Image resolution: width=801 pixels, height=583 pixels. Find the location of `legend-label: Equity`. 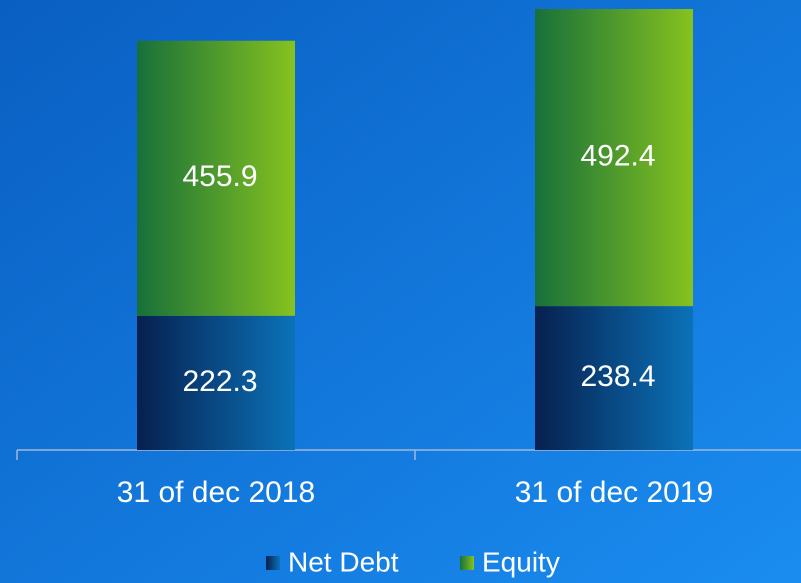

legend-label: Equity is located at coordinates (521, 561).